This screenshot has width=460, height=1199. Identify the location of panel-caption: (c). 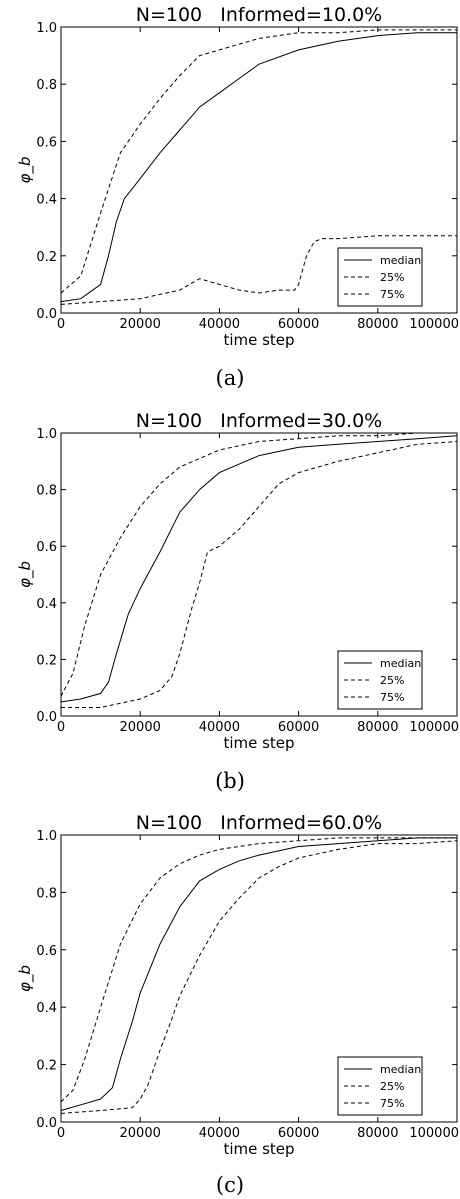
(230, 1185).